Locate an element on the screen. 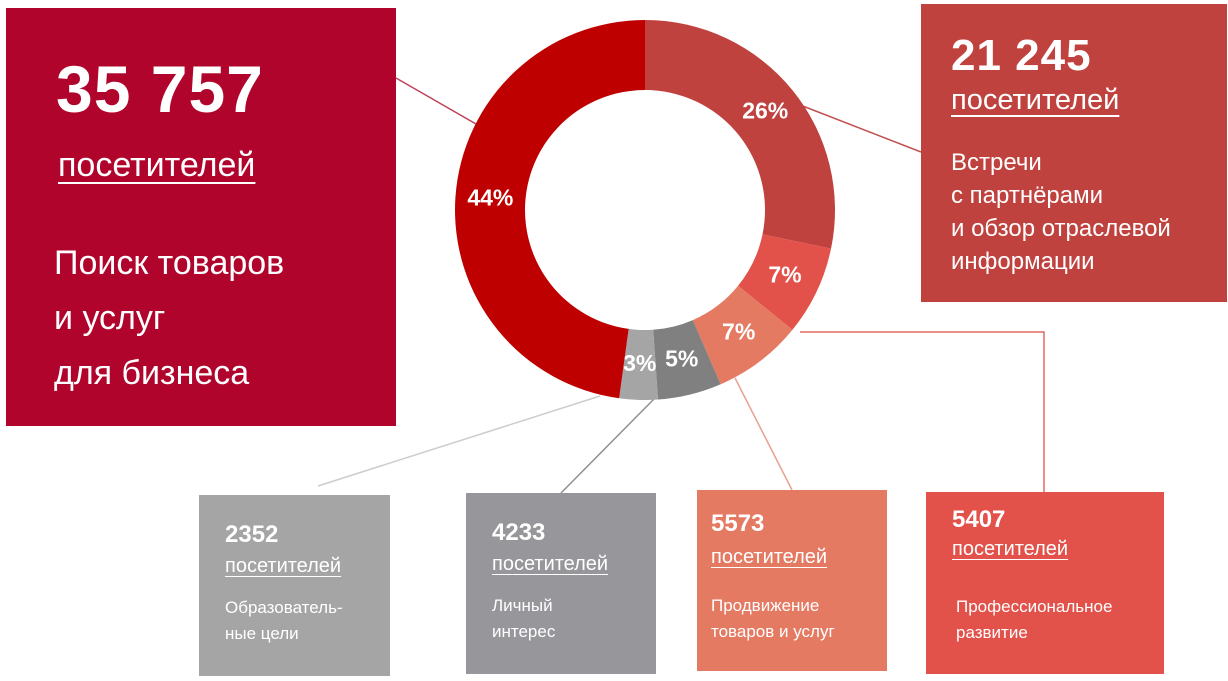 The image size is (1228, 681). connector-promotion is located at coordinates (763, 434).